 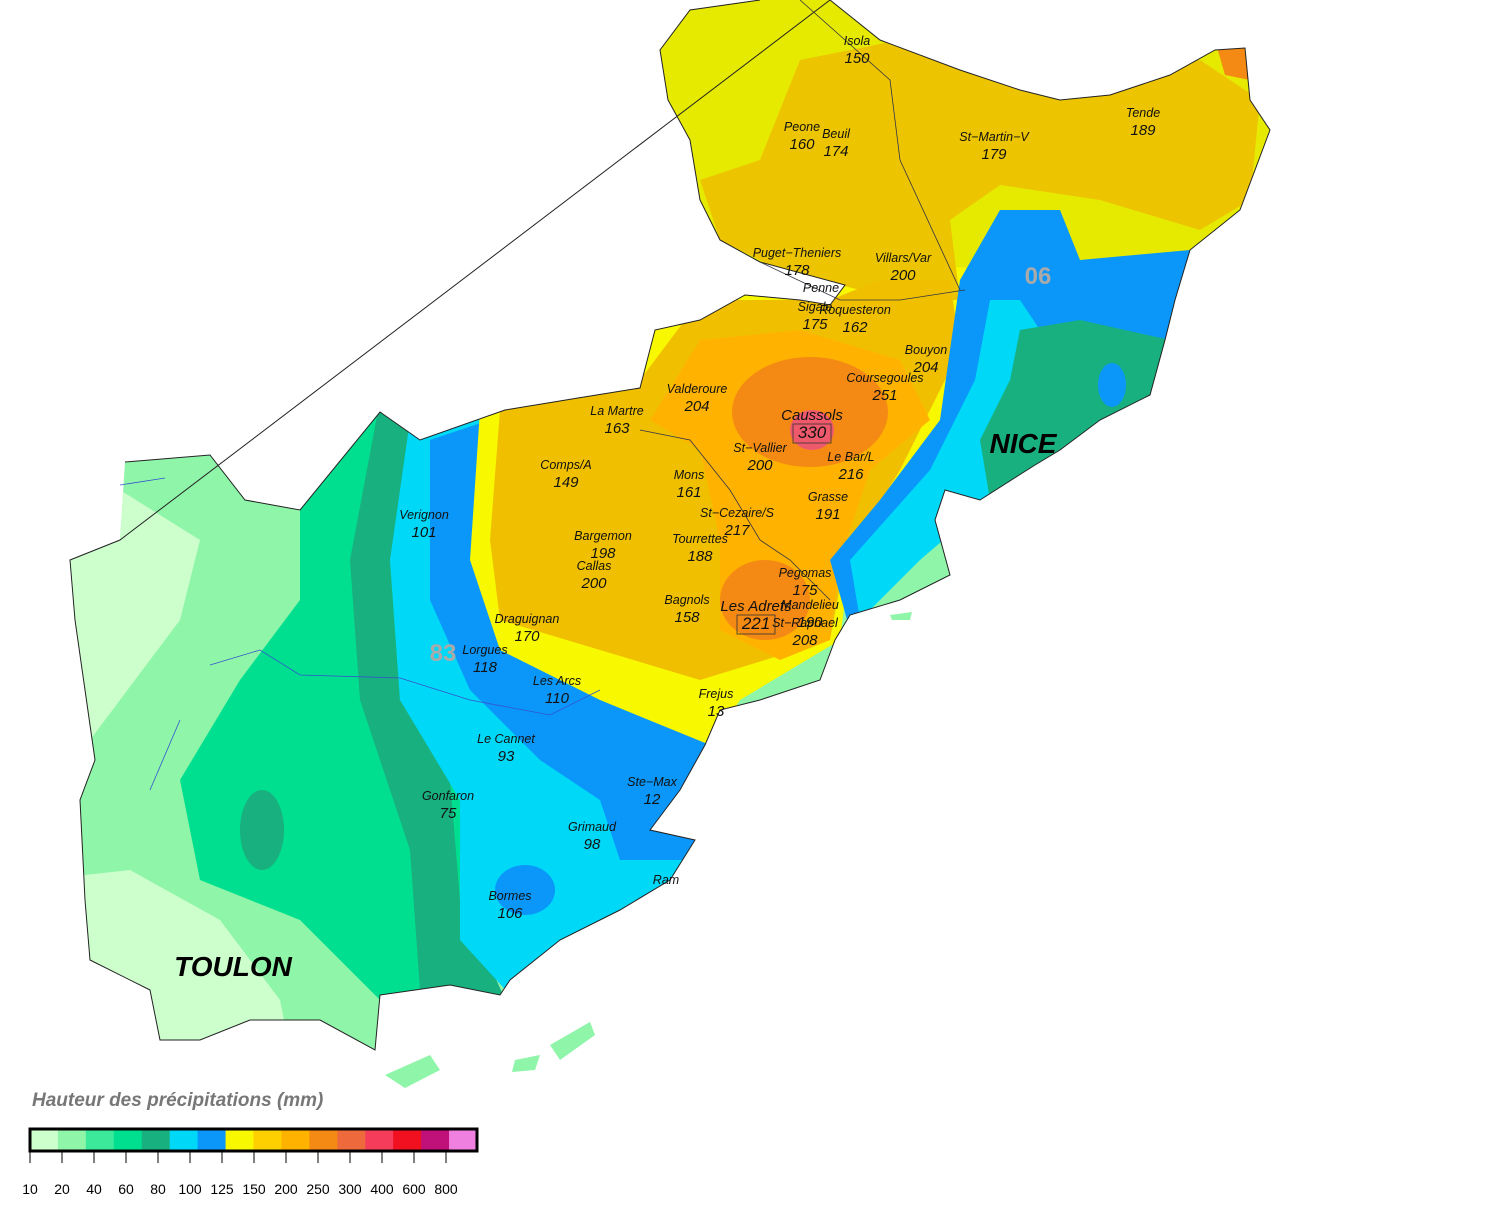 I want to click on legend-tick-label: 800, so click(x=446, y=1189).